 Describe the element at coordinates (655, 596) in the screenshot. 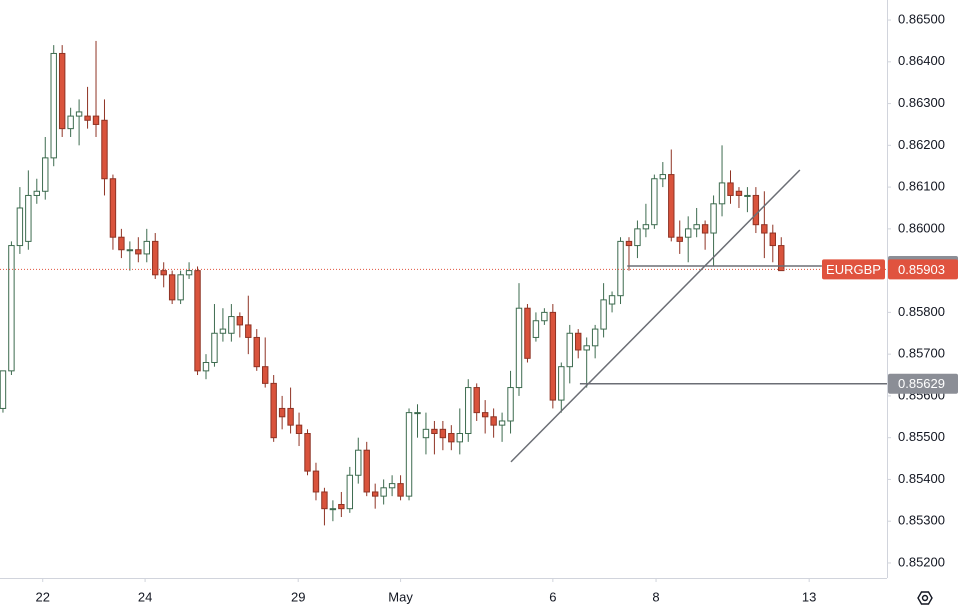

I see `x-tick-label: 8` at that location.